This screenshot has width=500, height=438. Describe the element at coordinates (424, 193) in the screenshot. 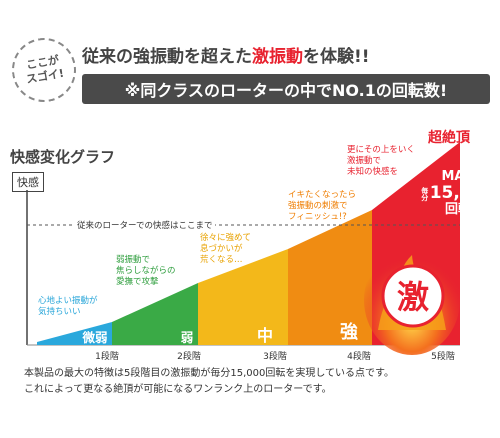

I see `per-minute-label: 毎分` at that location.